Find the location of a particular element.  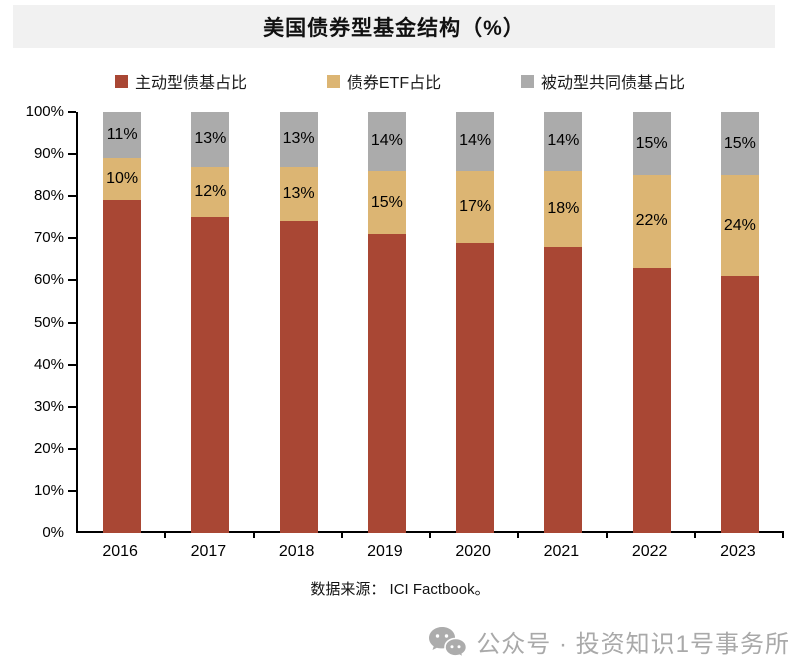

x-category-label: 2020 is located at coordinates (473, 551).